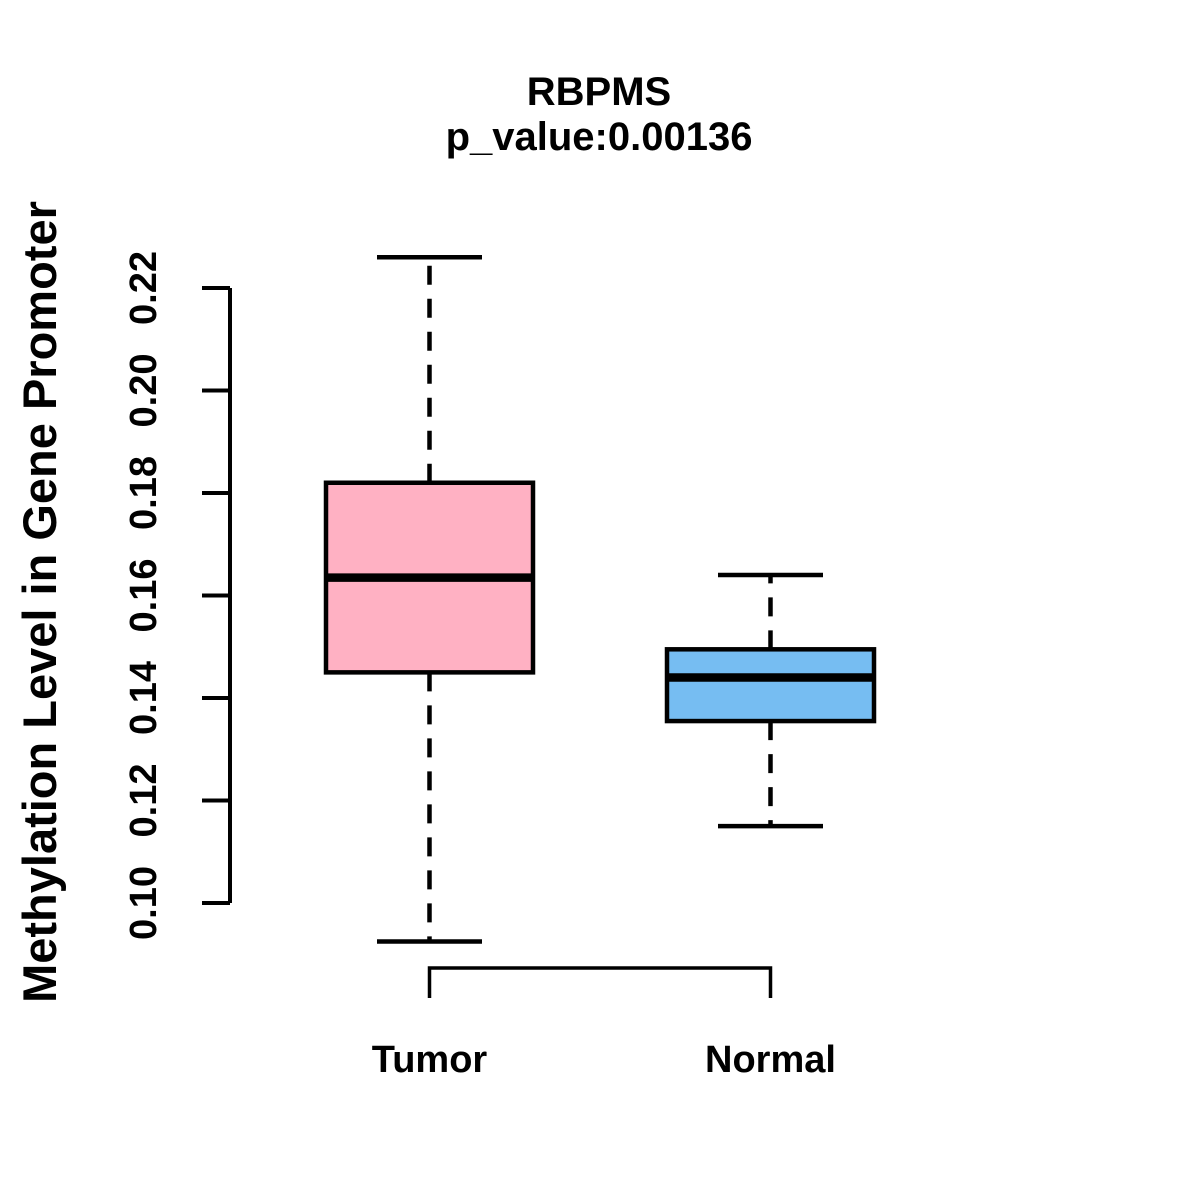 This screenshot has height=1200, width=1200. Describe the element at coordinates (144, 596) in the screenshot. I see `y-axis-tick-label: 0.16` at that location.